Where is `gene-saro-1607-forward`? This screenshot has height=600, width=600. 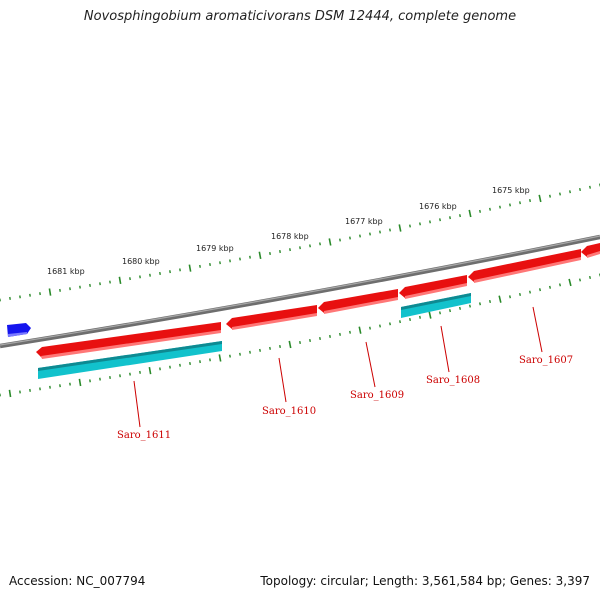 gene-saro-1607-forward is located at coordinates (524, 266).